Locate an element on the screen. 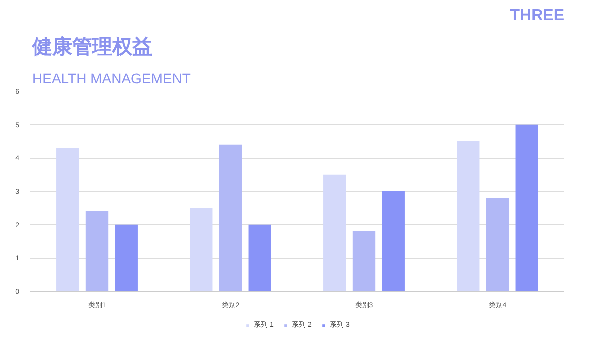  text: THREE is located at coordinates (537, 16).